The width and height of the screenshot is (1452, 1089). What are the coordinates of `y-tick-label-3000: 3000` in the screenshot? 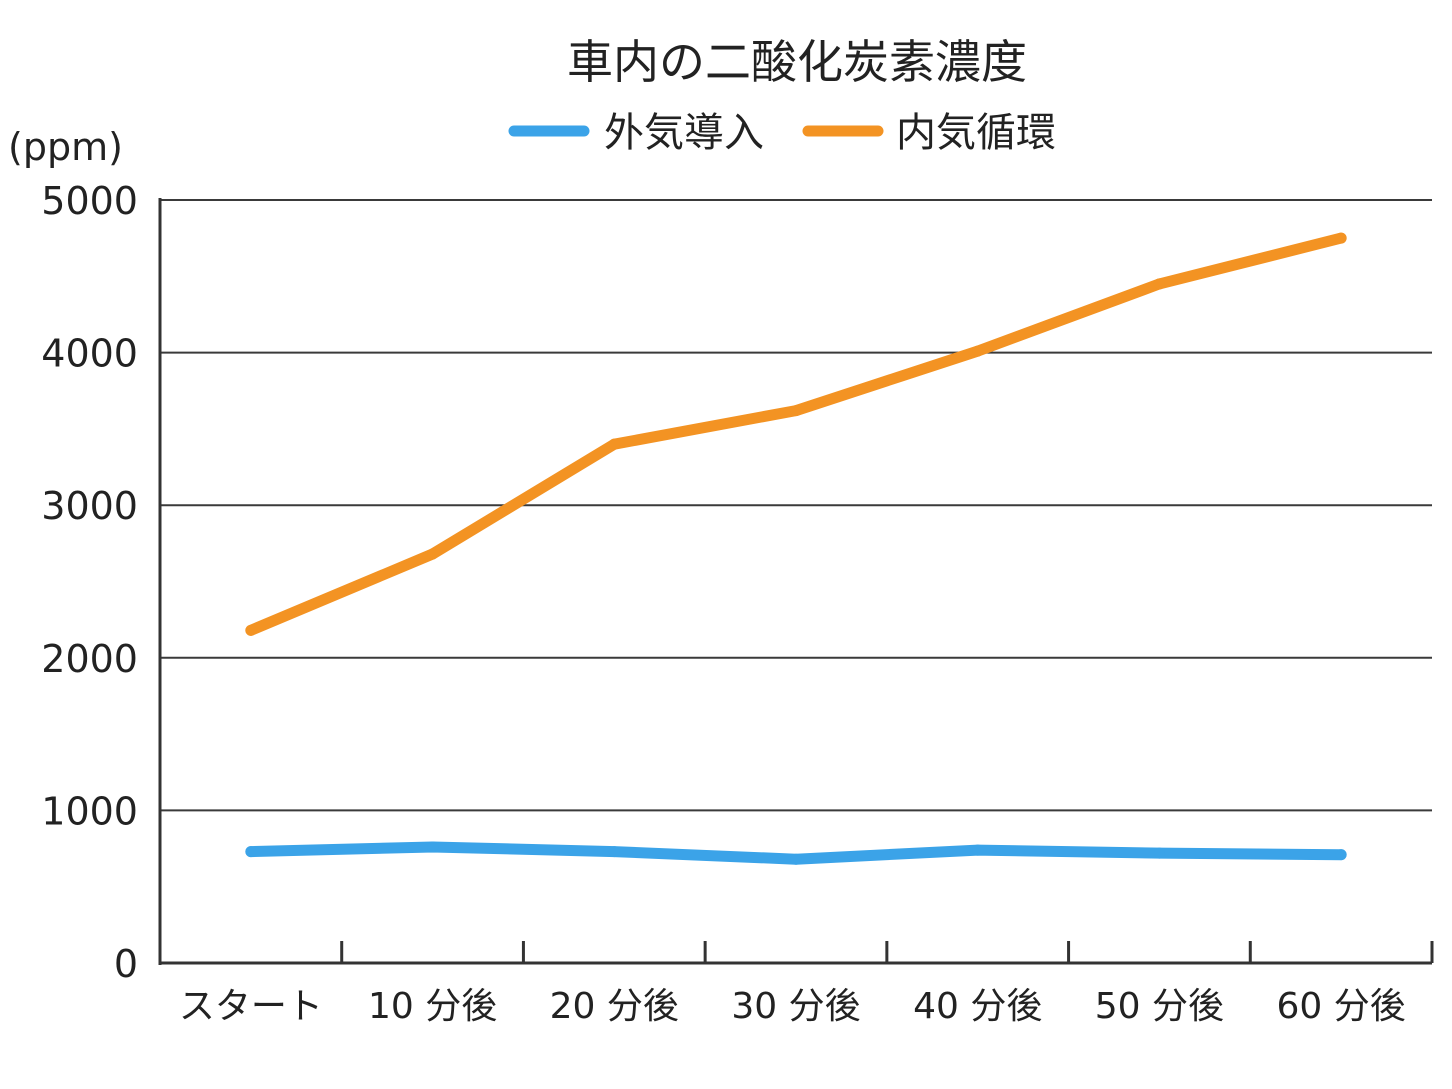 It's located at (89, 506).